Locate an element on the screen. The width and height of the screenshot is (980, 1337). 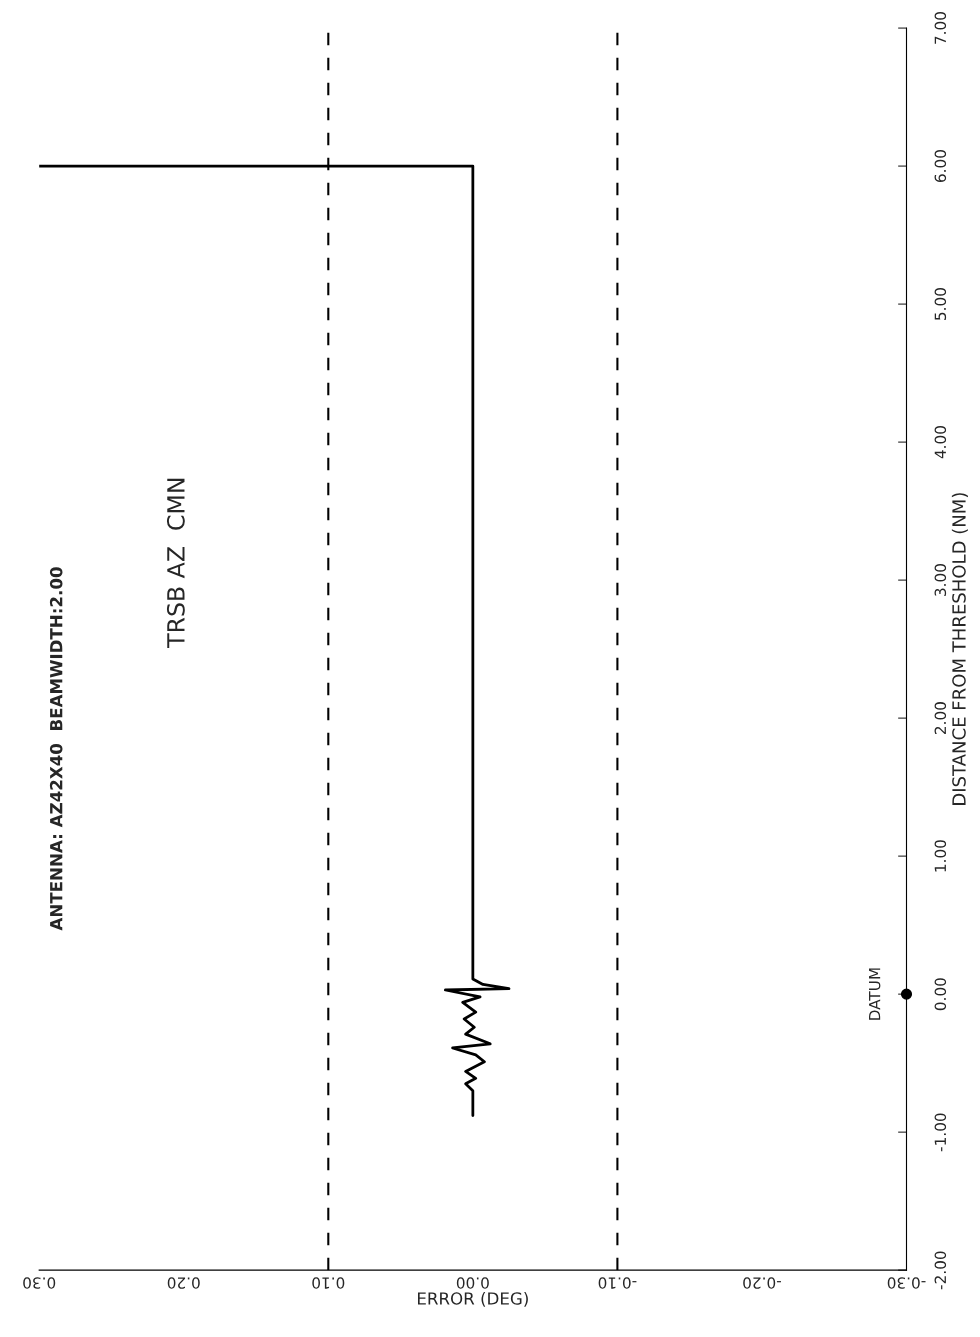
x-tick-label: -0.30 is located at coordinates (906, 1283).